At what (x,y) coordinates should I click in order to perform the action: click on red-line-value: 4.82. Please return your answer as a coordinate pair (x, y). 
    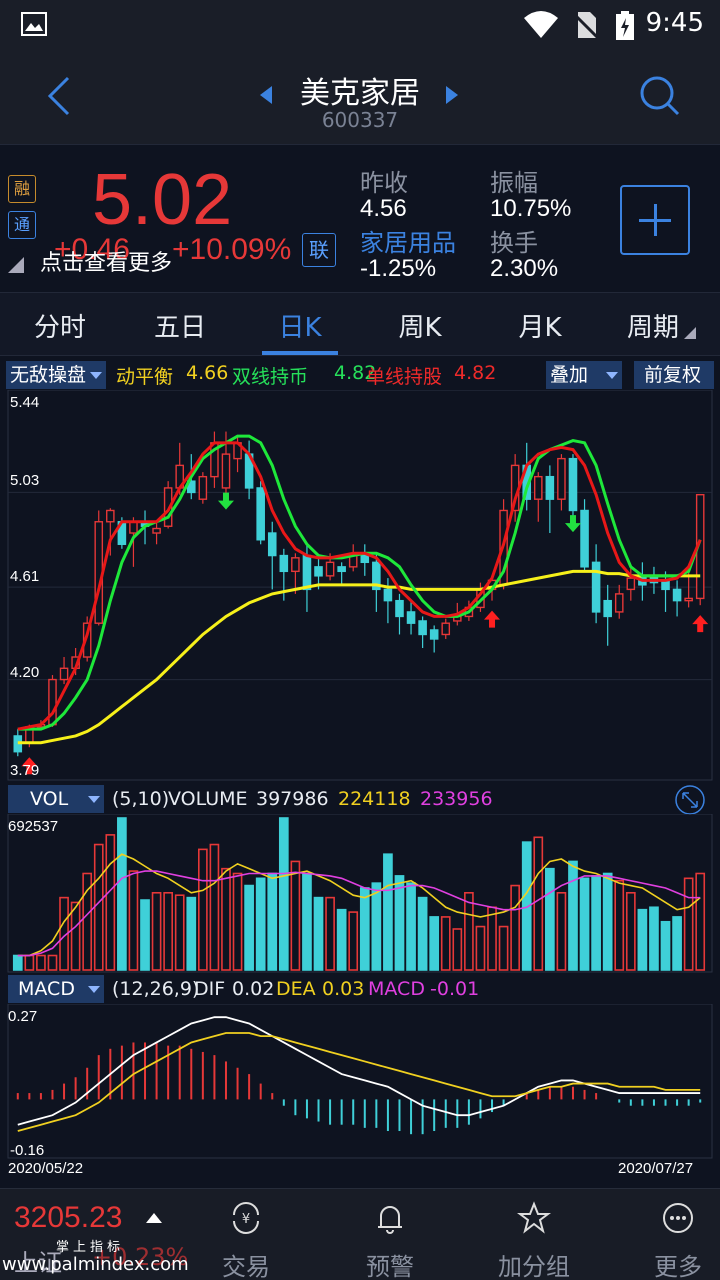
    Looking at the image, I should click on (475, 373).